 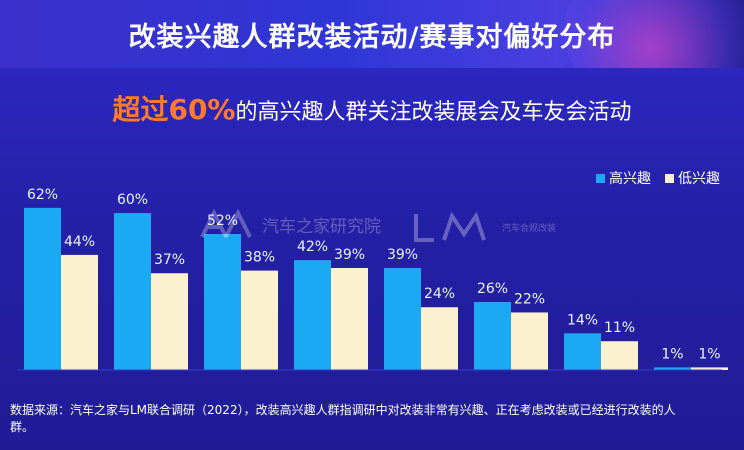 I want to click on lm-watermark: 汽车合规改装, so click(x=483, y=227).